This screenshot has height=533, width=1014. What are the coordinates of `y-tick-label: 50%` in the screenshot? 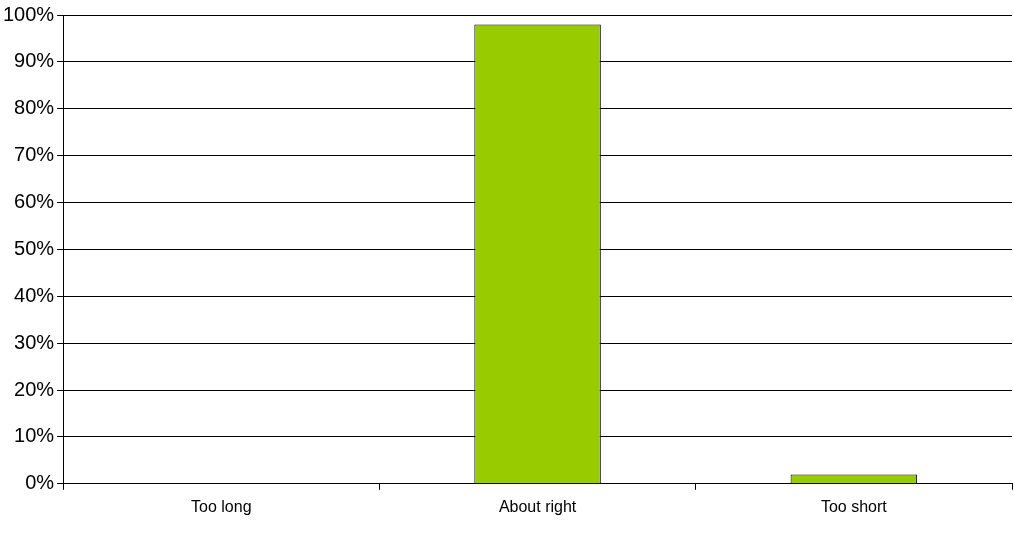 It's located at (34, 247).